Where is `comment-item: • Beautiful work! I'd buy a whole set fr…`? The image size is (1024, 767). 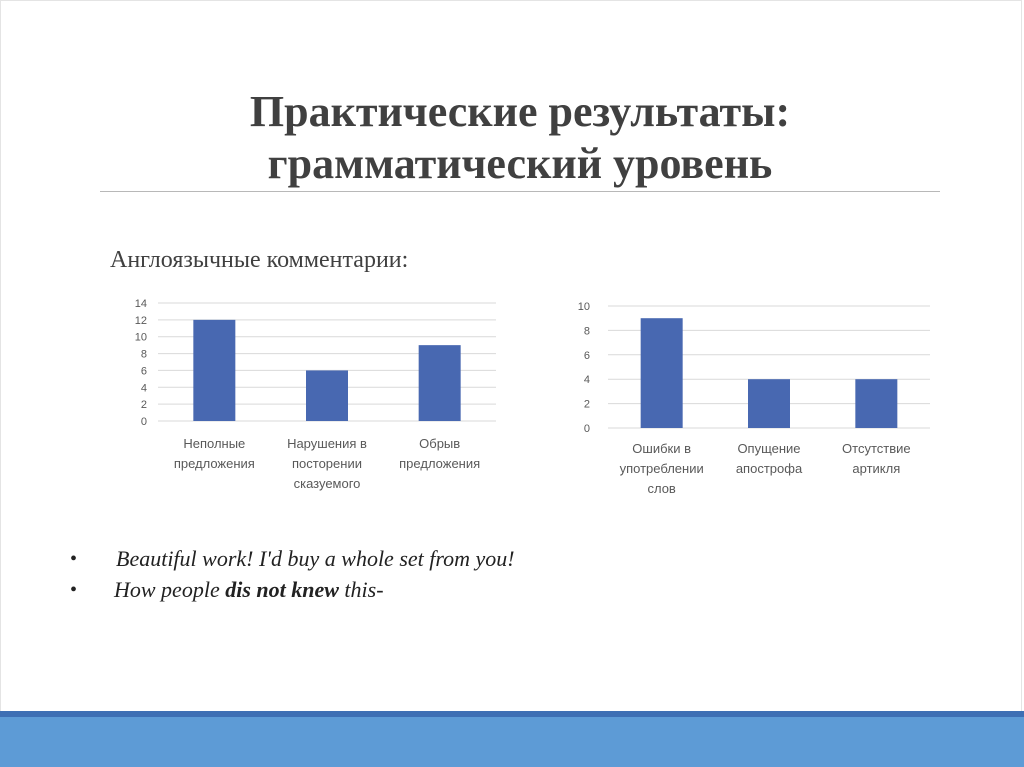 comment-item: • Beautiful work! I'd buy a whole set fr… is located at coordinates (292, 560).